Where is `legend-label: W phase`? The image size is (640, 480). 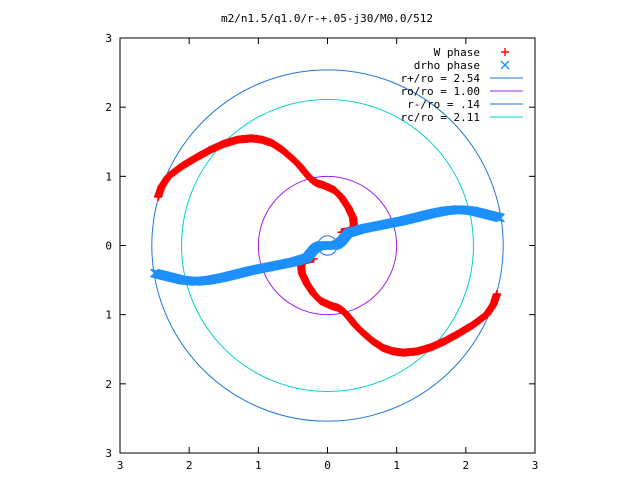
legend-label: W phase is located at coordinates (457, 52).